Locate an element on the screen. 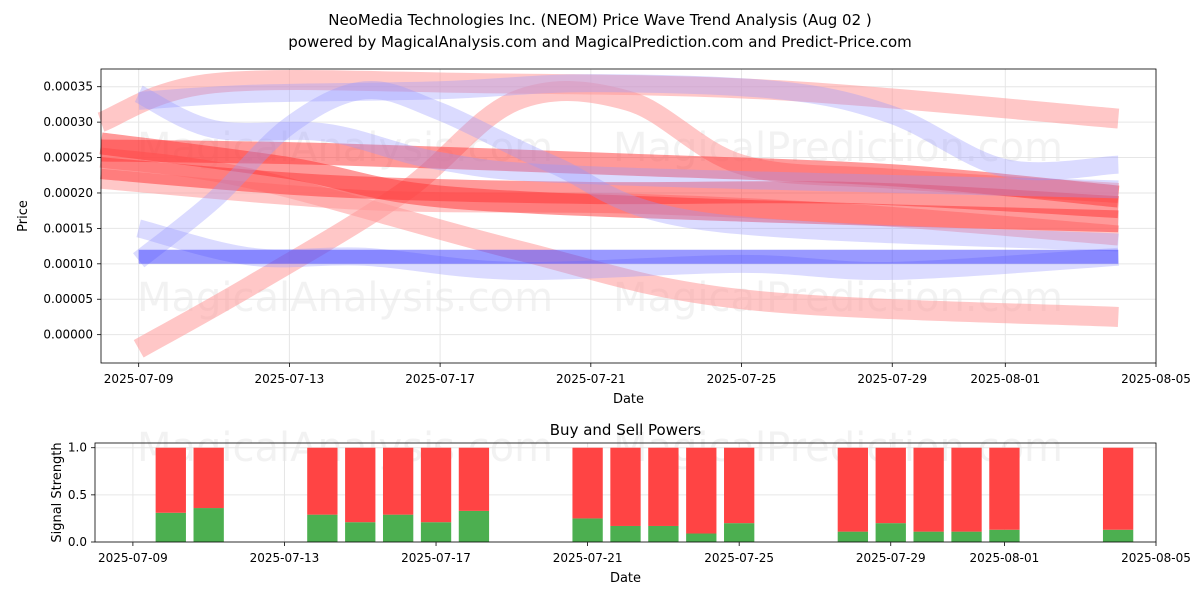  y-axis-label: Price is located at coordinates (23, 216).